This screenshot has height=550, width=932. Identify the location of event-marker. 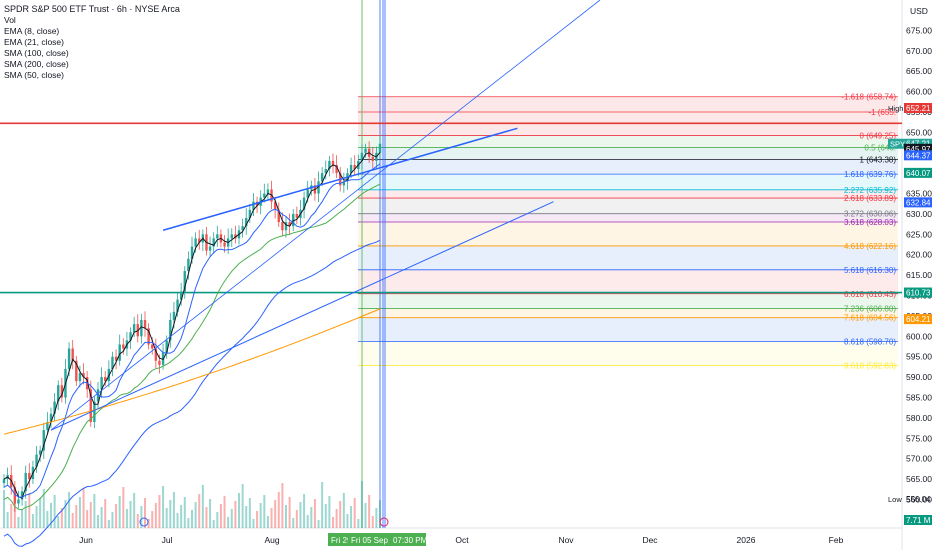
(384, 522).